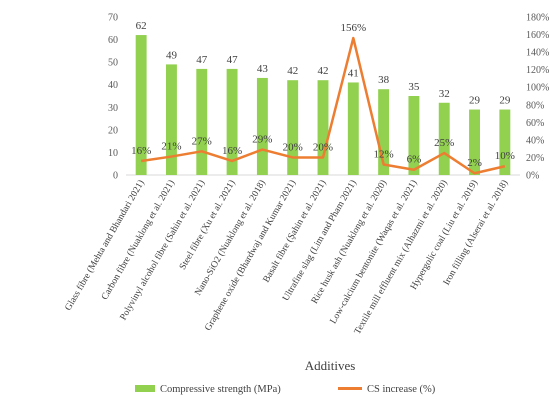  I want to click on legend-label: Compressive strength (MPa), so click(220, 389).